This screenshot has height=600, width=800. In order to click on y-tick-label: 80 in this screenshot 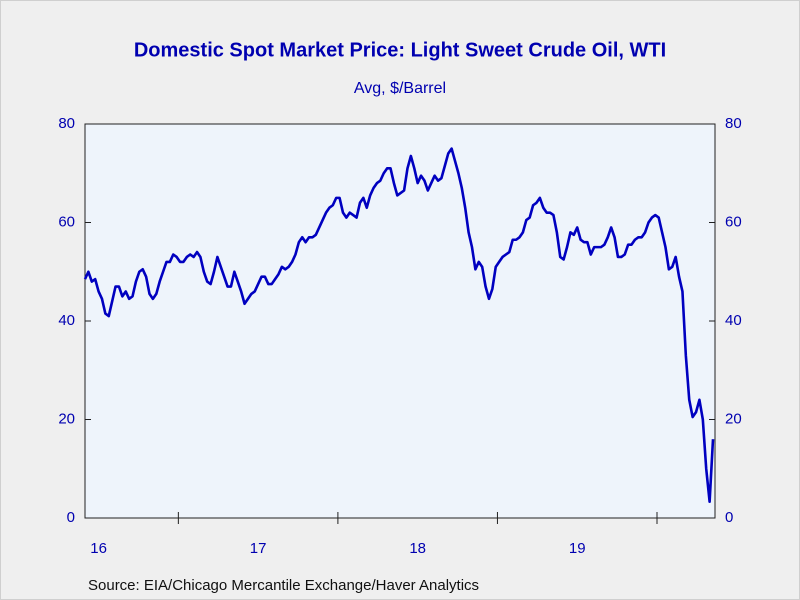, I will do `click(66, 123)`.